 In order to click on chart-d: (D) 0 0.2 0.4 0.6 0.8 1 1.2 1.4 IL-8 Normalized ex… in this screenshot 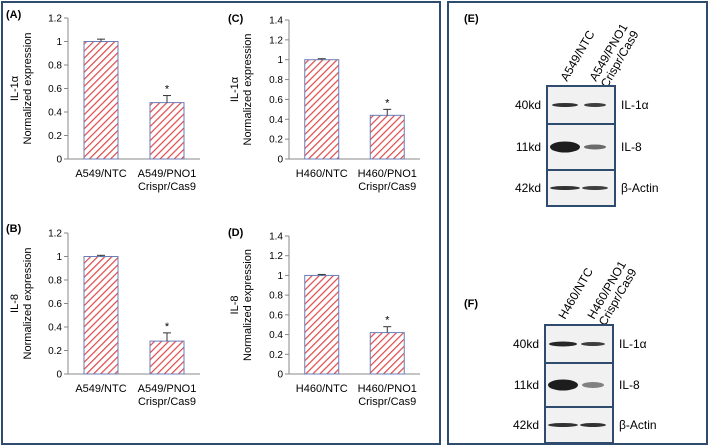, I will do `click(324, 317)`.